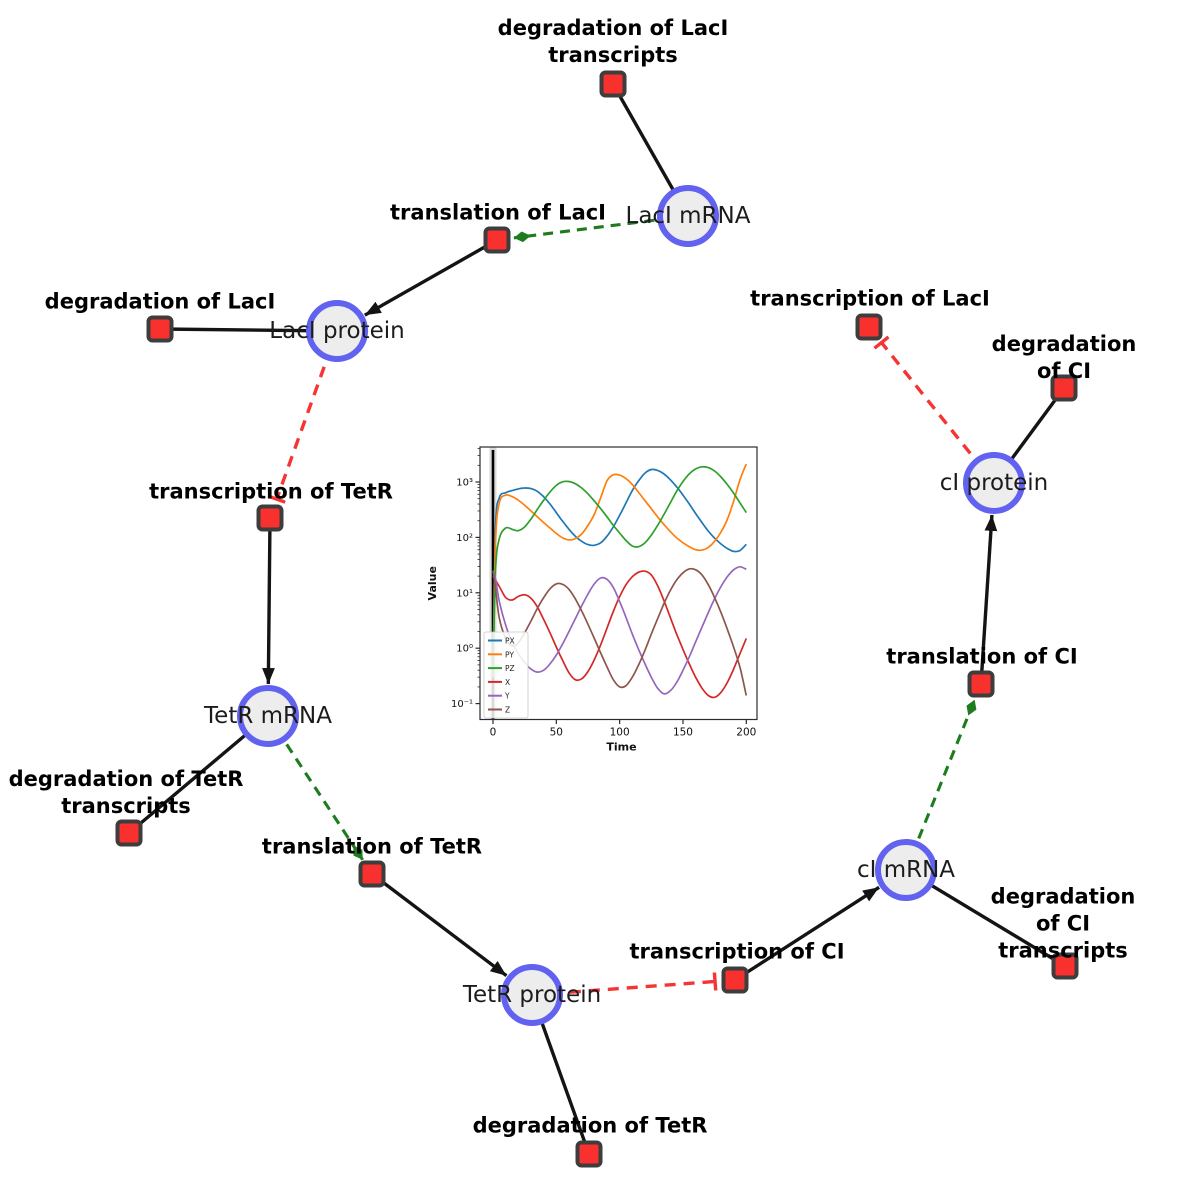 The height and width of the screenshot is (1200, 1189). I want to click on y-axis: 10⁻¹ 10⁰ 10¹ 10² 10³ Value, so click(453, 579).